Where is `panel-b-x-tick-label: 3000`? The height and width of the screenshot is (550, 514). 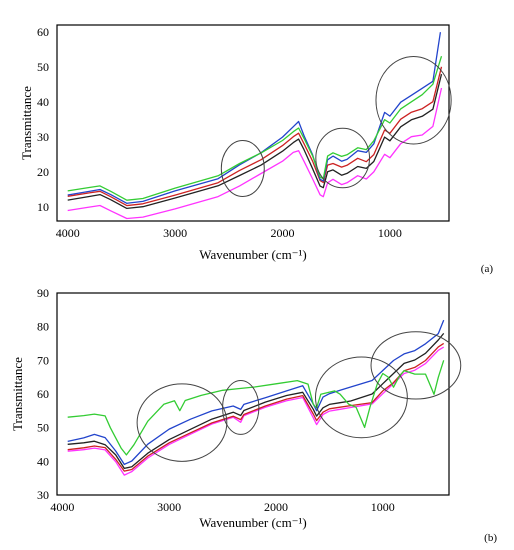 panel-b-x-tick-label: 3000 is located at coordinates (169, 507).